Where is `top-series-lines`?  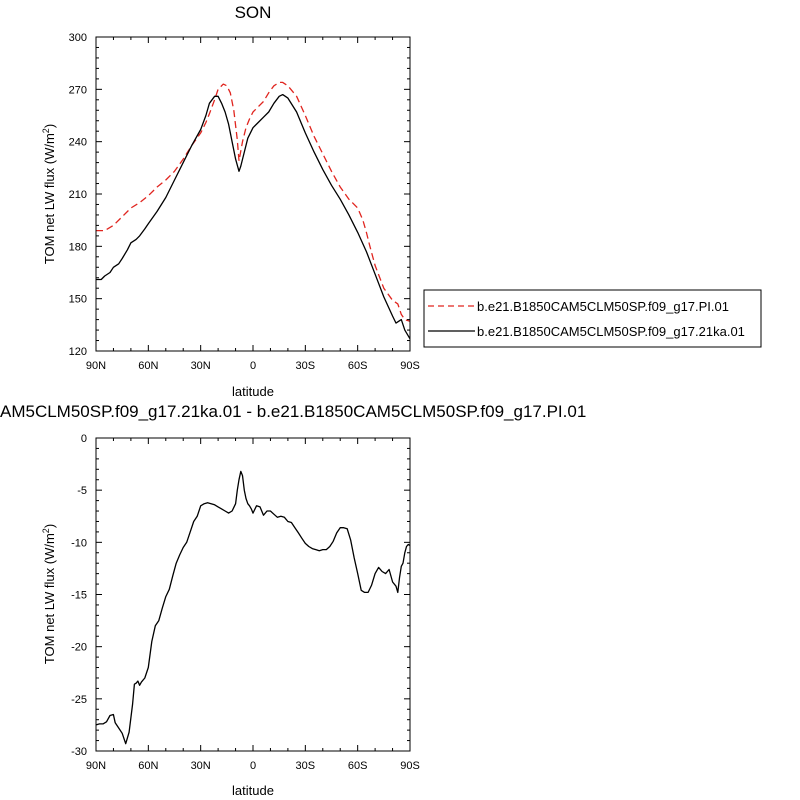 top-series-lines is located at coordinates (253, 210).